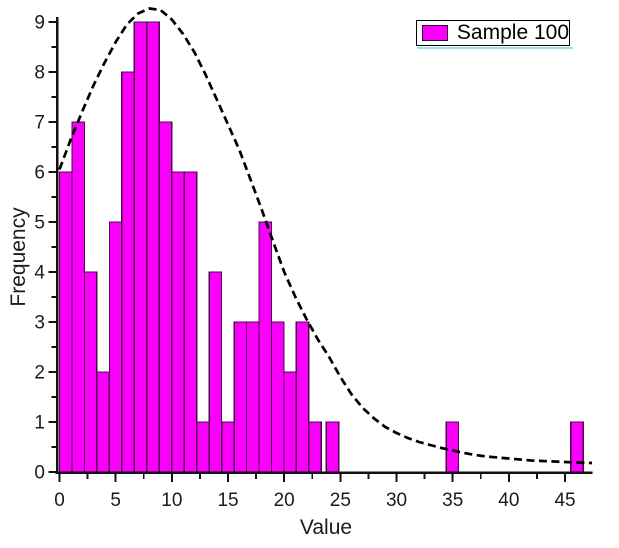  I want to click on legend-label: Sample 100, so click(512, 32).